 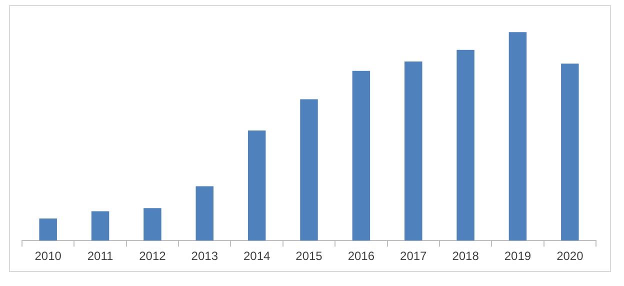 I want to click on x-tick-label: 2011, so click(x=100, y=256).